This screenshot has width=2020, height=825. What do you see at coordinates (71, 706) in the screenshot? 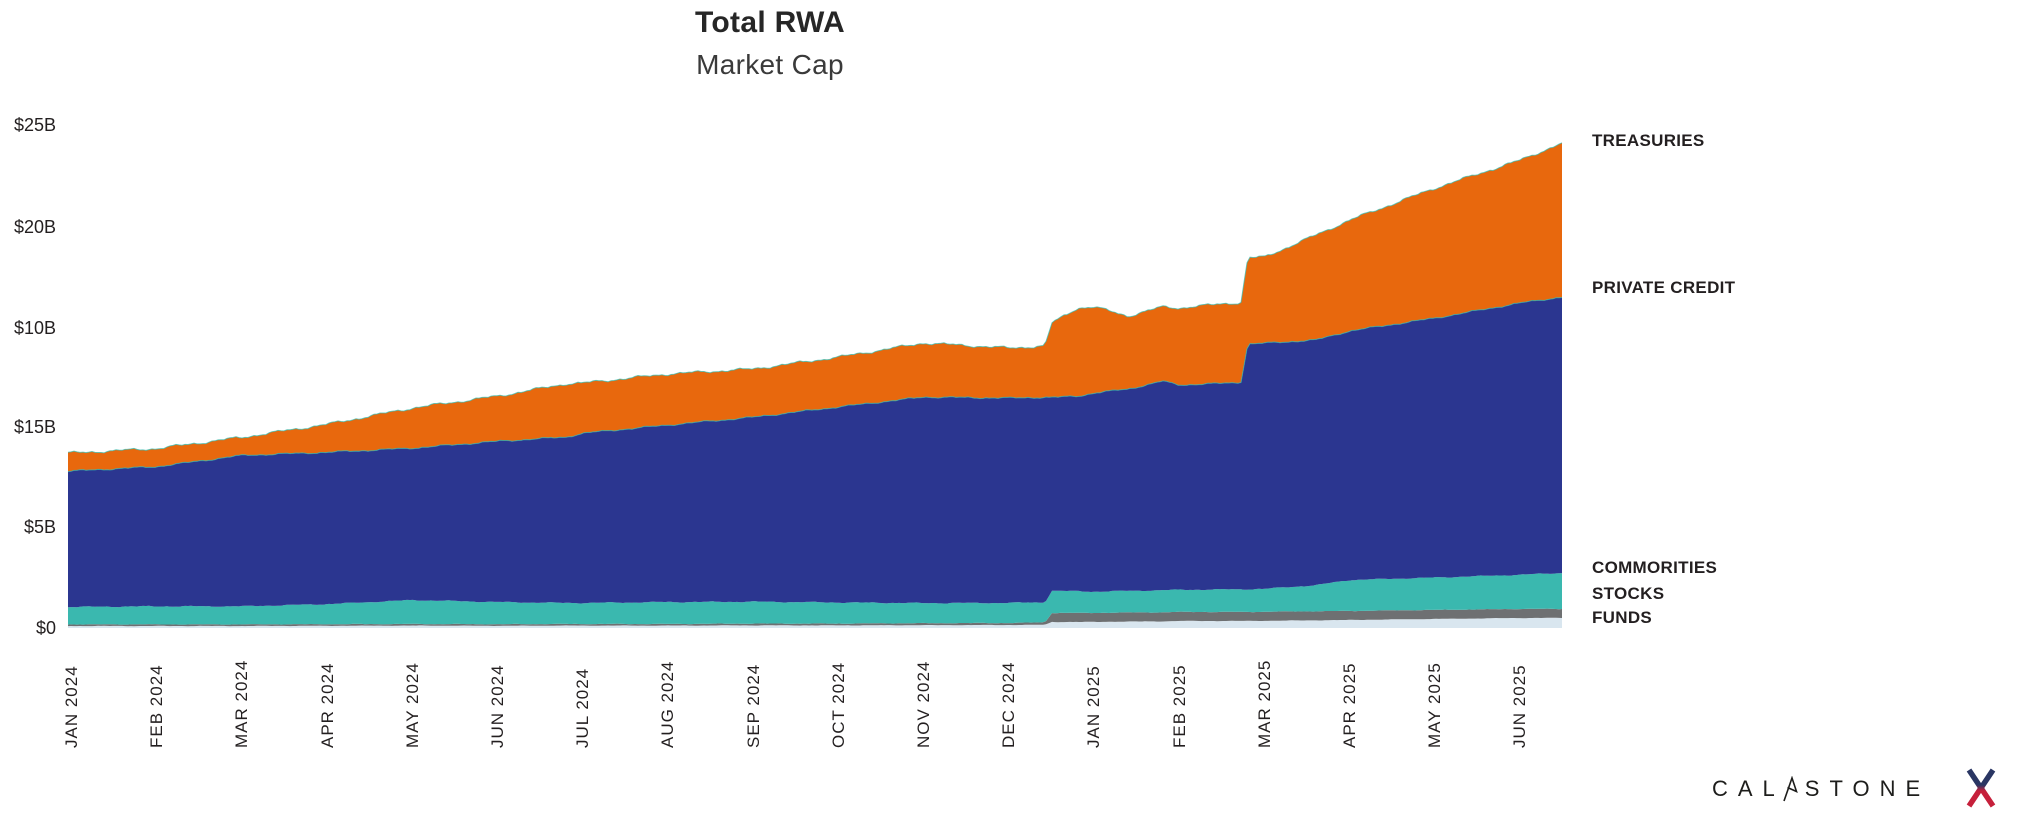
I see `x-axis-label: JAN 2024` at bounding box center [71, 706].